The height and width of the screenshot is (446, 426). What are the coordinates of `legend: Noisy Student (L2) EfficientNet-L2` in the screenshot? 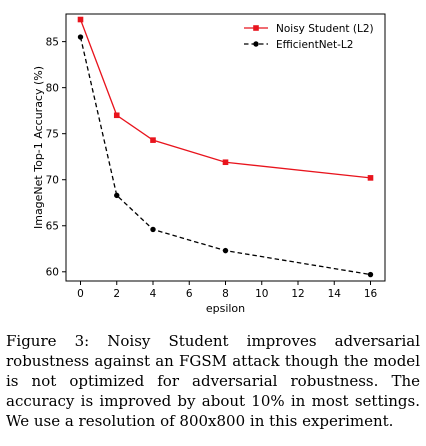 It's located at (309, 37).